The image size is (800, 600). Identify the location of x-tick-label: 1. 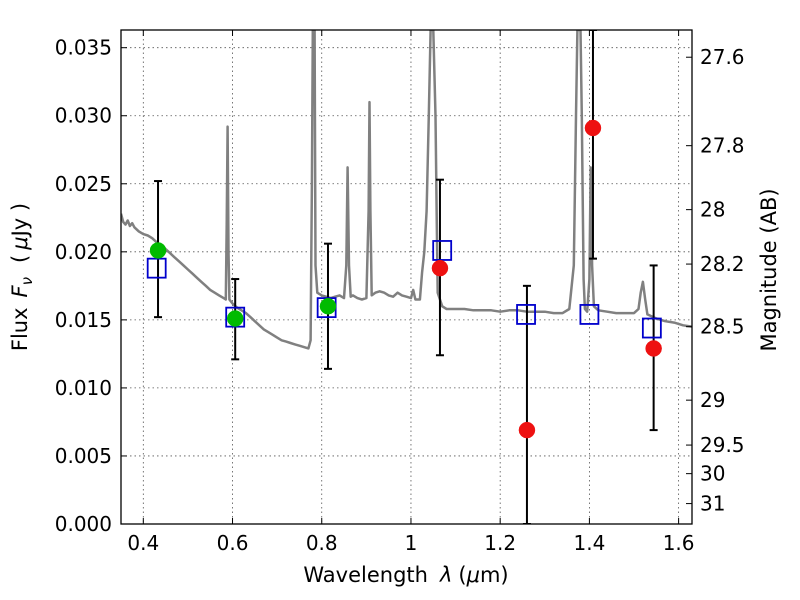
(411, 543).